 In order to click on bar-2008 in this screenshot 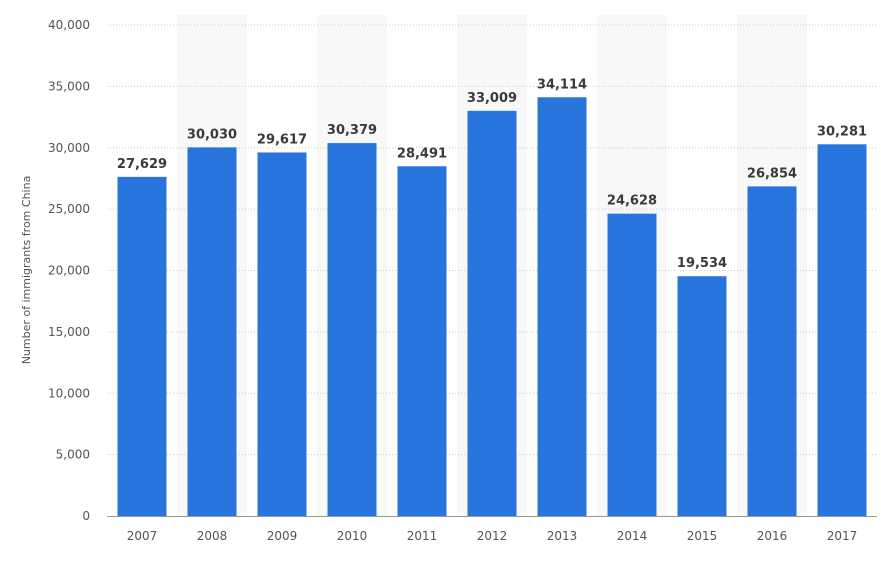, I will do `click(212, 331)`.